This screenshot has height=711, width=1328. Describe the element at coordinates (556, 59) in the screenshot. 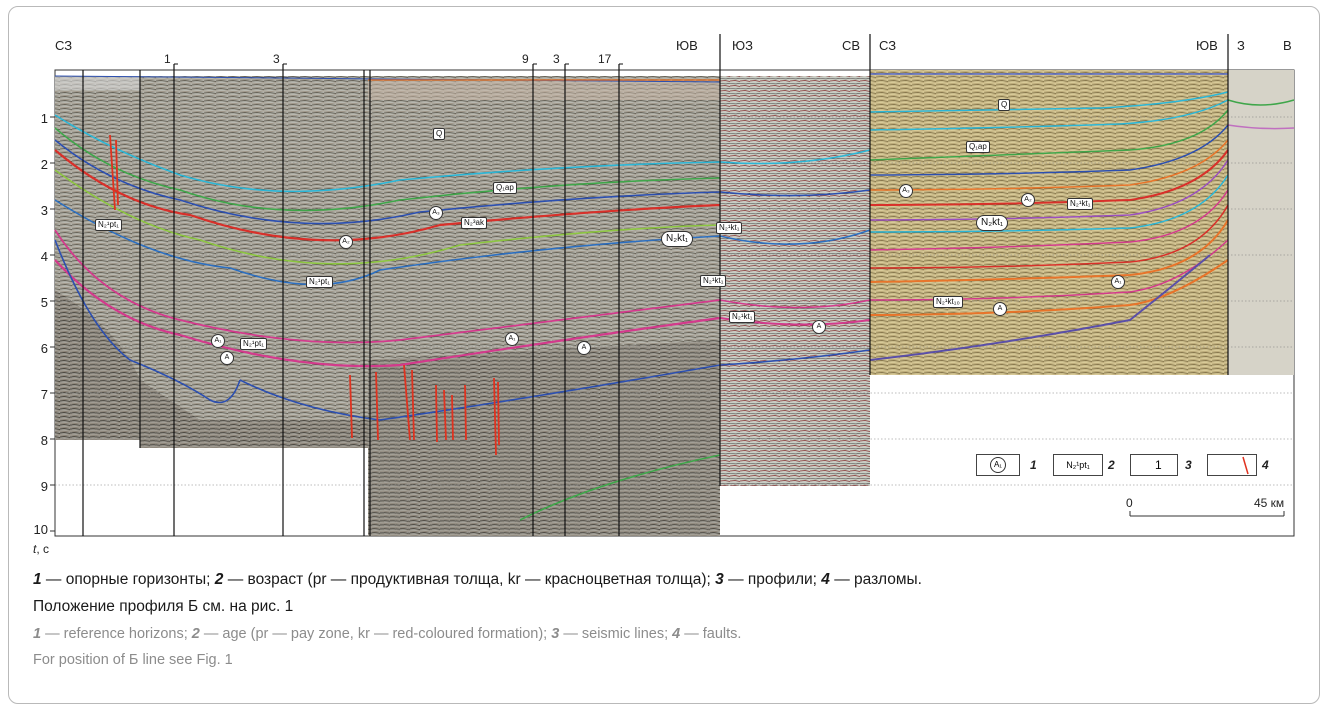

I see `profile-tick-3b: 3` at that location.